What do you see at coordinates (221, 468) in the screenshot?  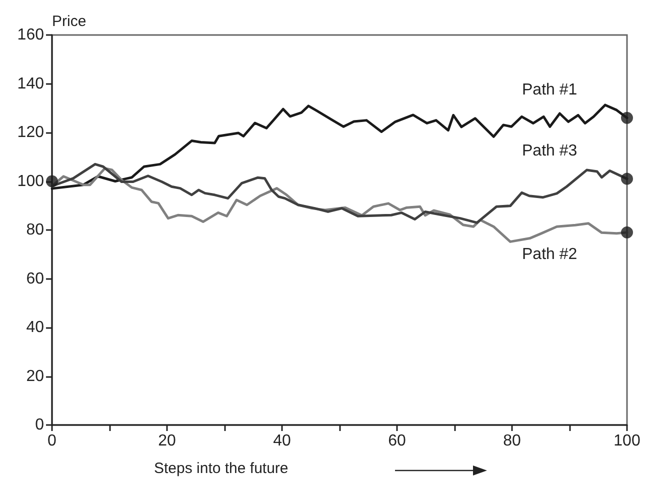 I see `x-axis-title: Steps into the future` at bounding box center [221, 468].